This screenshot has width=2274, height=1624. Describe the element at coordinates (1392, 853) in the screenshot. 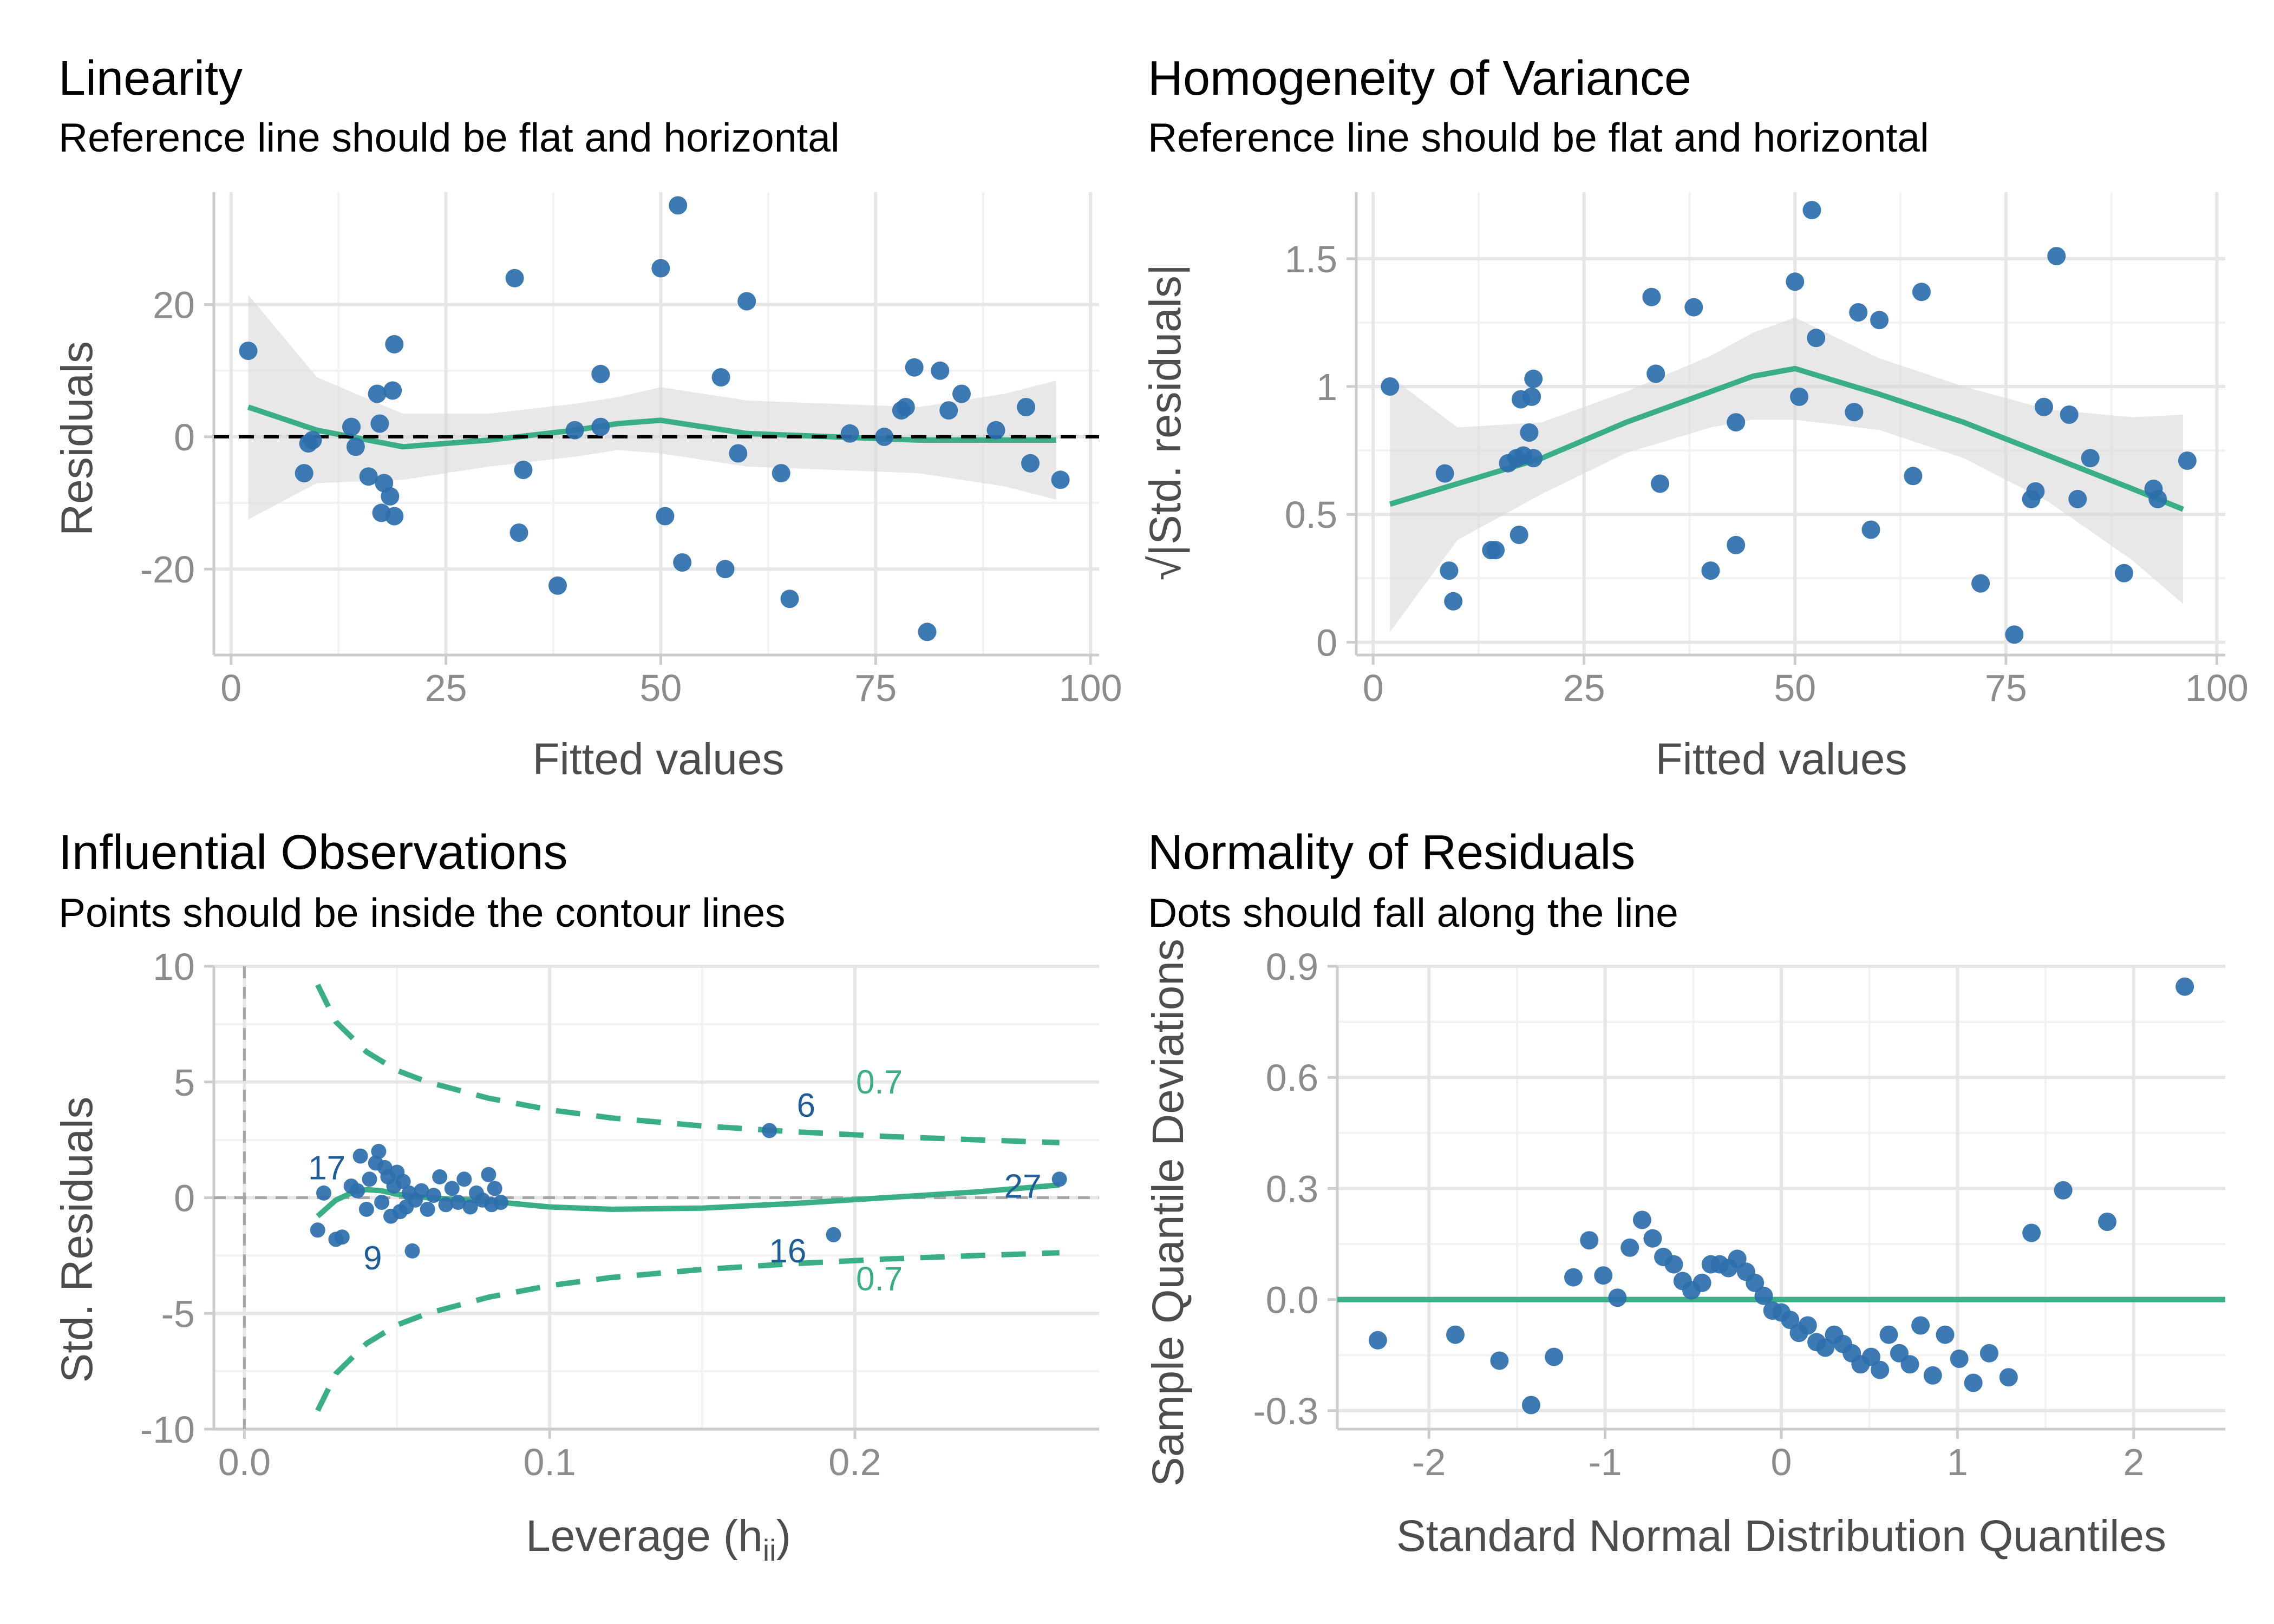

I see `normality-title: Normality of Residuals` at that location.